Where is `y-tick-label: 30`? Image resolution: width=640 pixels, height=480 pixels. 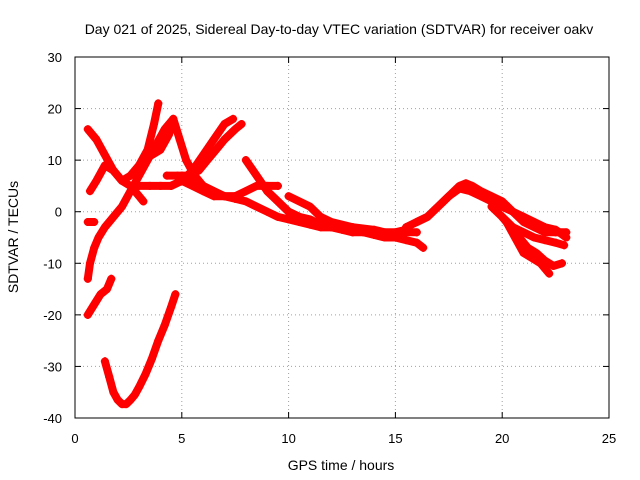 y-tick-label: 30 is located at coordinates (55, 57).